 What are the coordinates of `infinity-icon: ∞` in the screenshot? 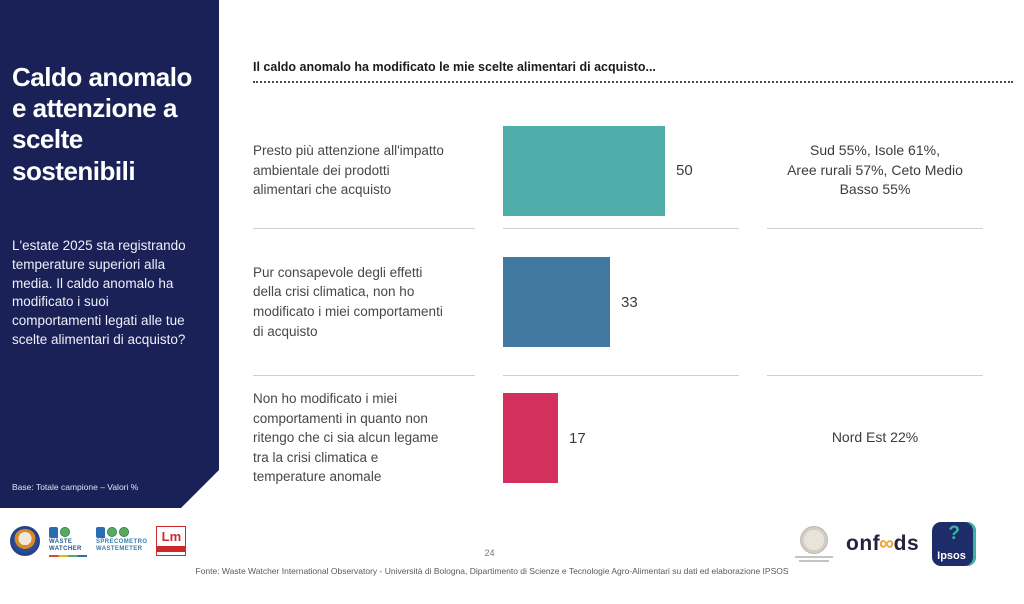 It's located at (887, 543).